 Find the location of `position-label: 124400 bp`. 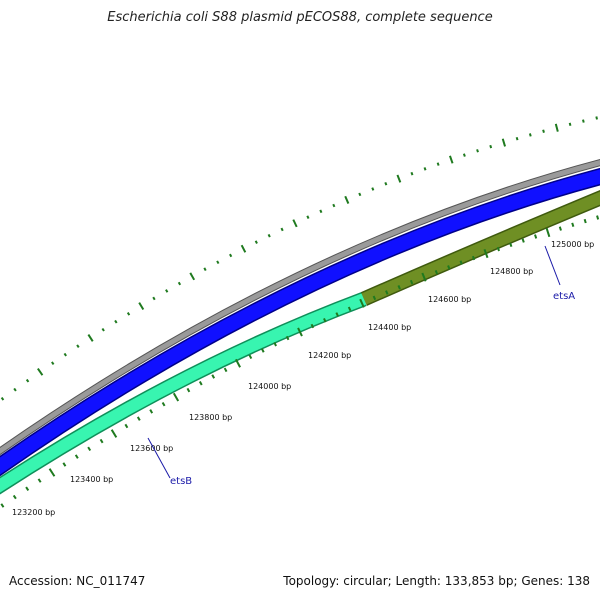

position-label: 124400 bp is located at coordinates (389, 327).